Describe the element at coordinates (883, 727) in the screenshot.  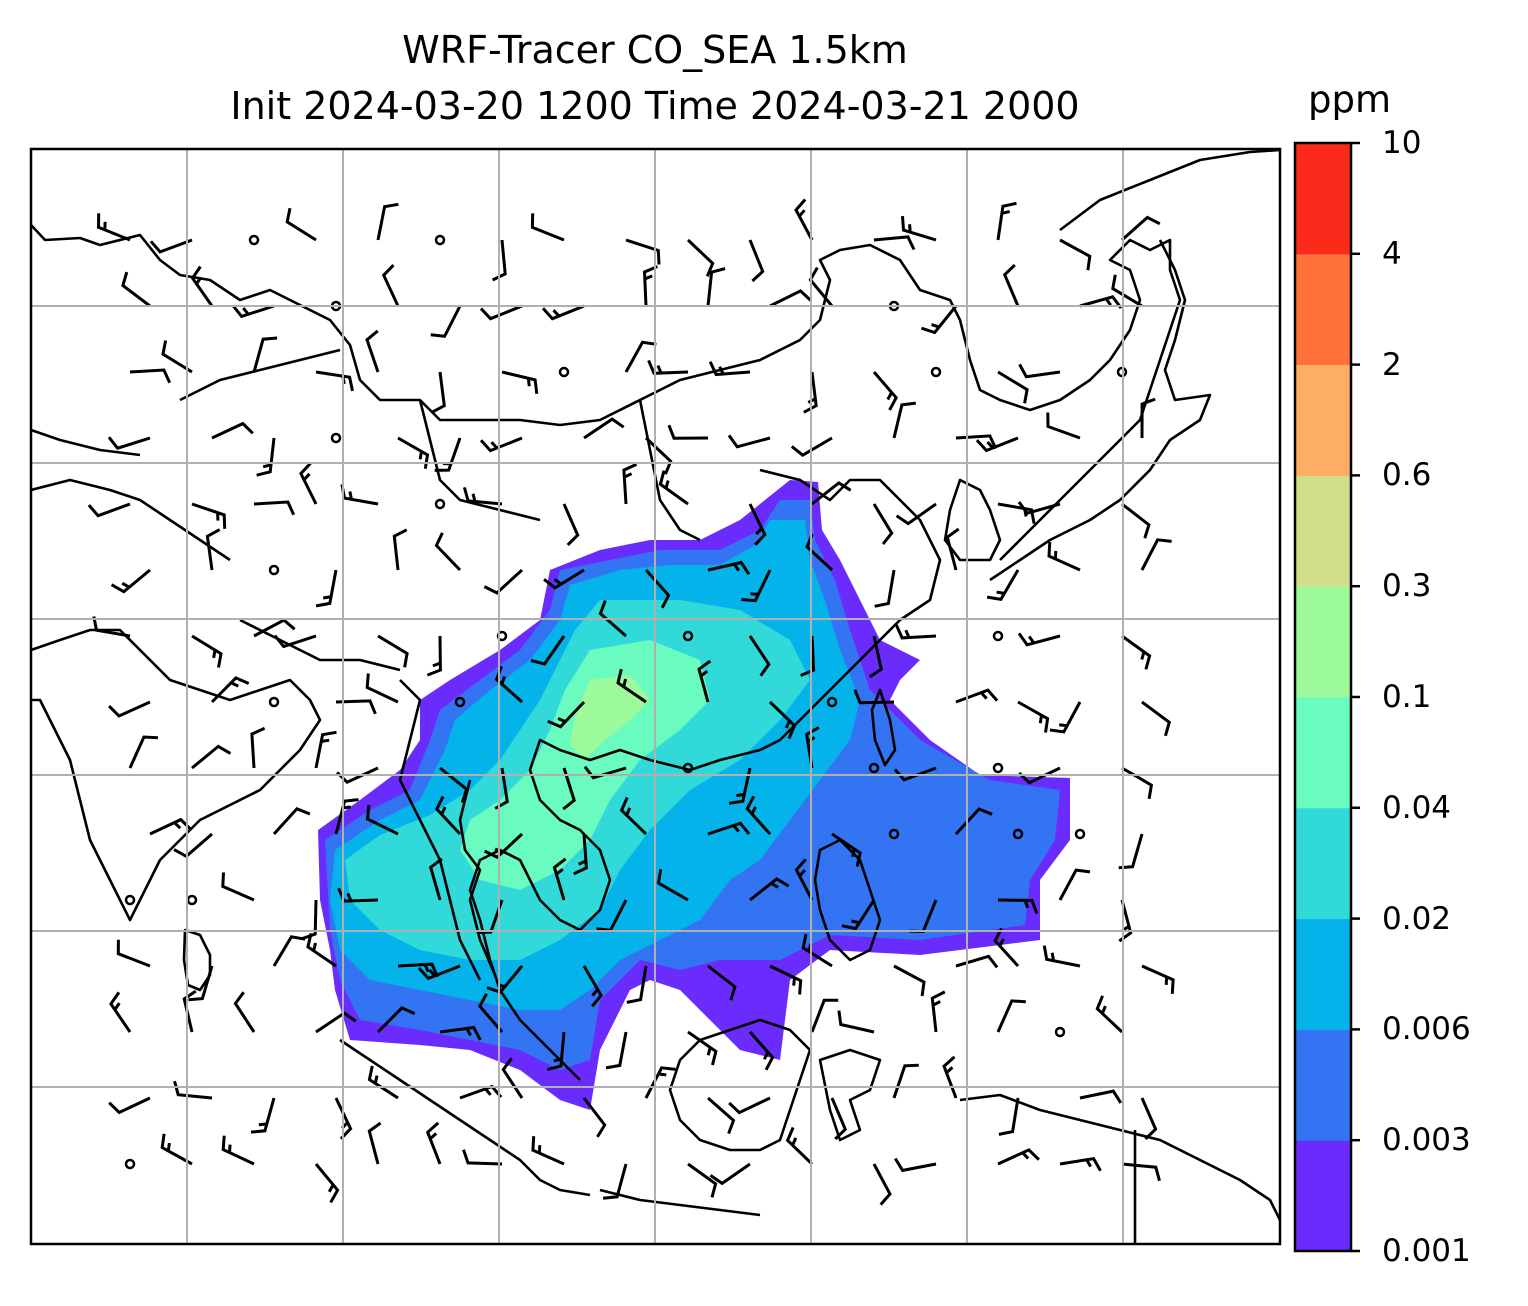
I see `coast-taiwan` at that location.